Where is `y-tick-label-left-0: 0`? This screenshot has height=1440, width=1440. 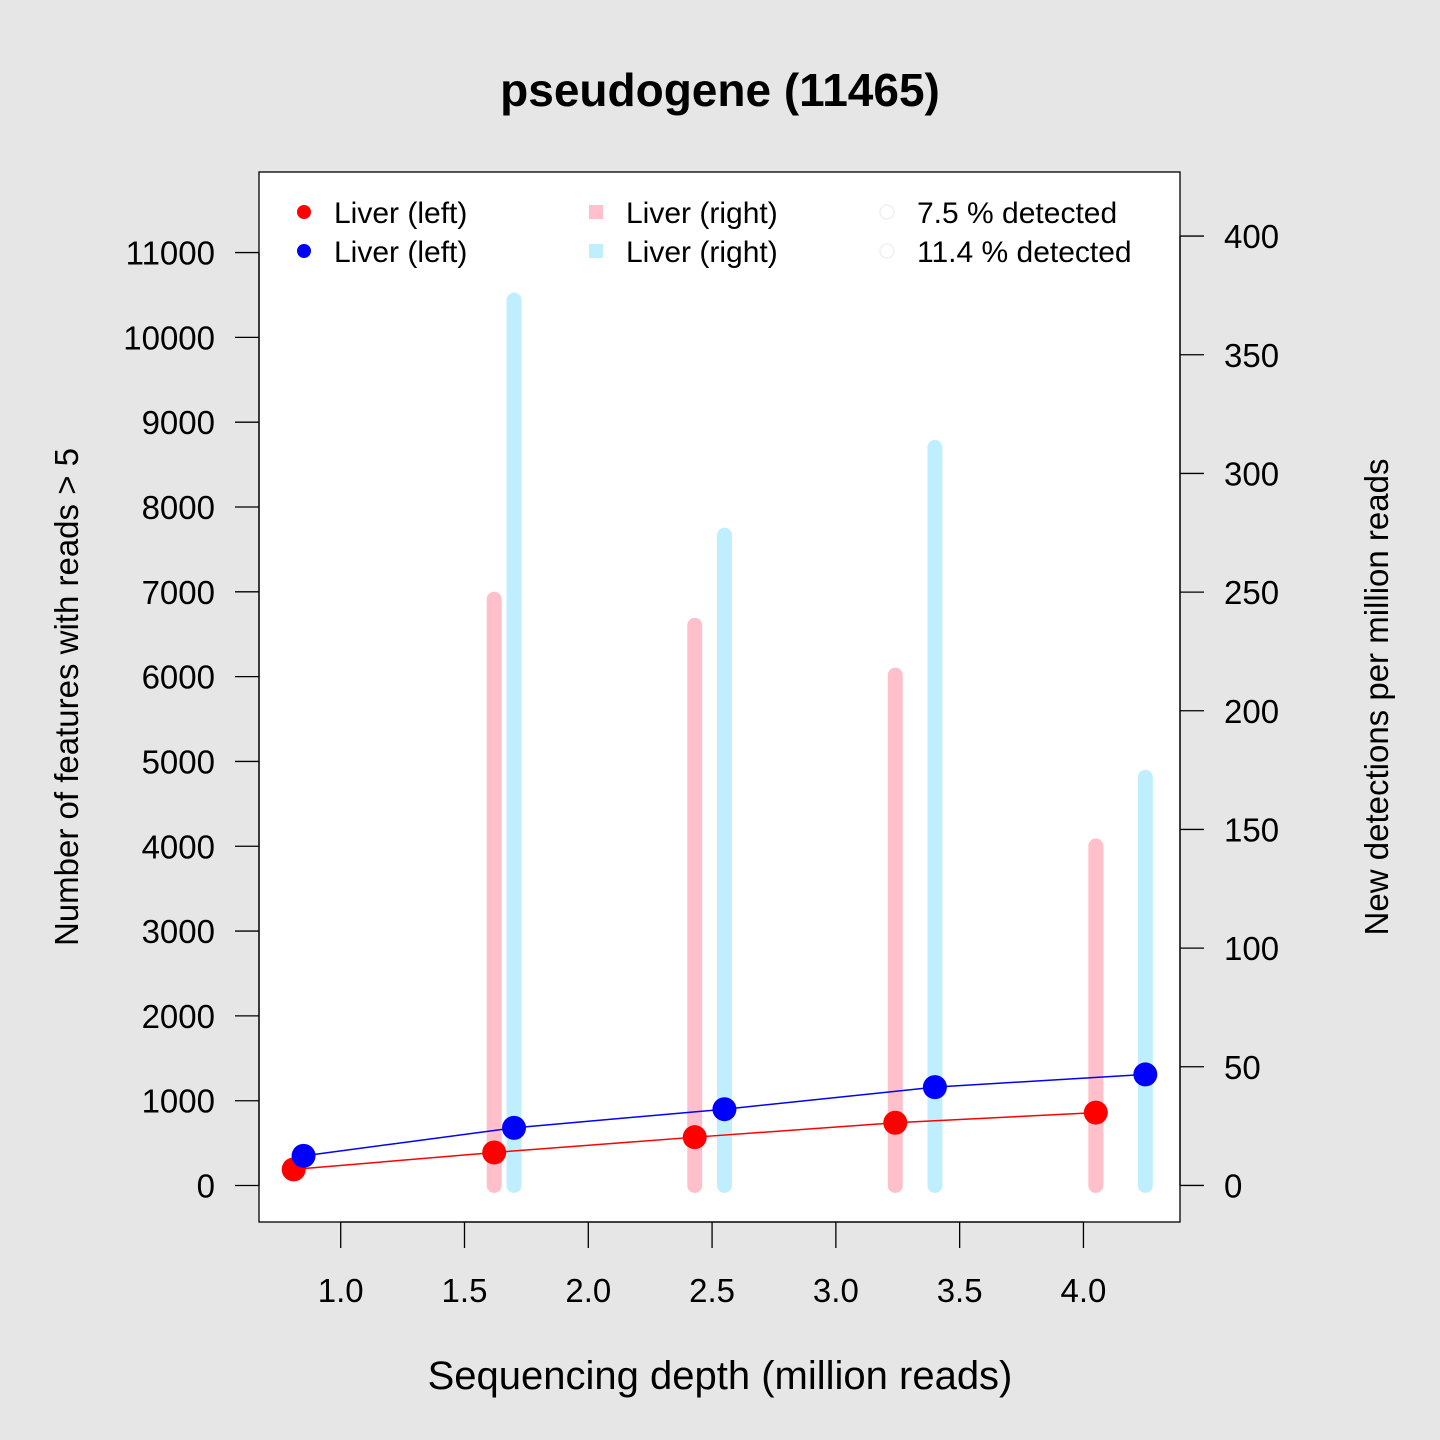 y-tick-label-left-0: 0 is located at coordinates (206, 1186).